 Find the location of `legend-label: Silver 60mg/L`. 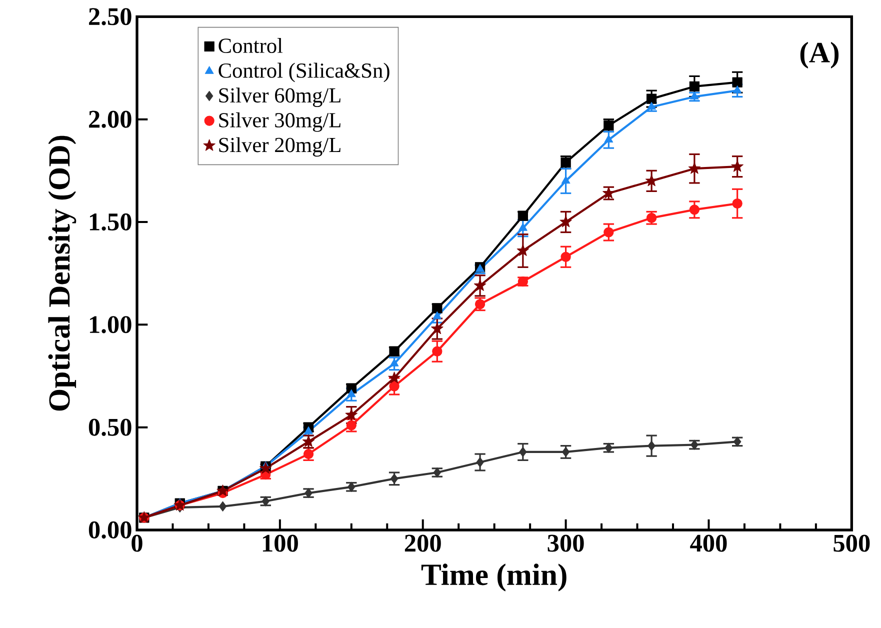

legend-label: Silver 60mg/L is located at coordinates (279, 98).